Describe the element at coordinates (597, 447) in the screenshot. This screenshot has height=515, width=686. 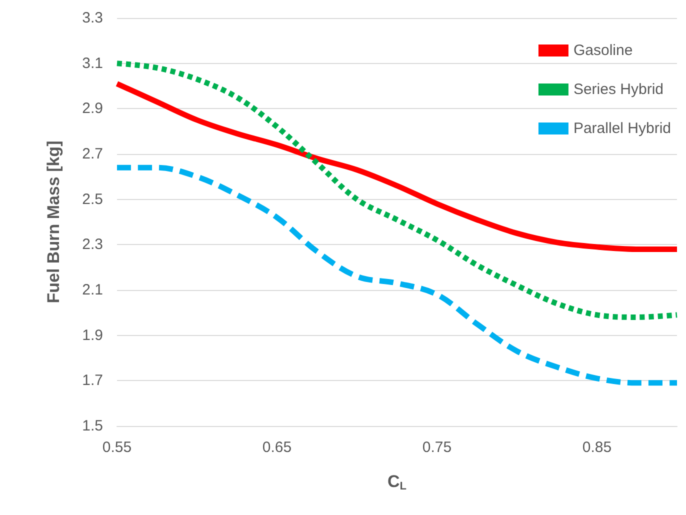
I see `x-tick-label: 0.85` at that location.